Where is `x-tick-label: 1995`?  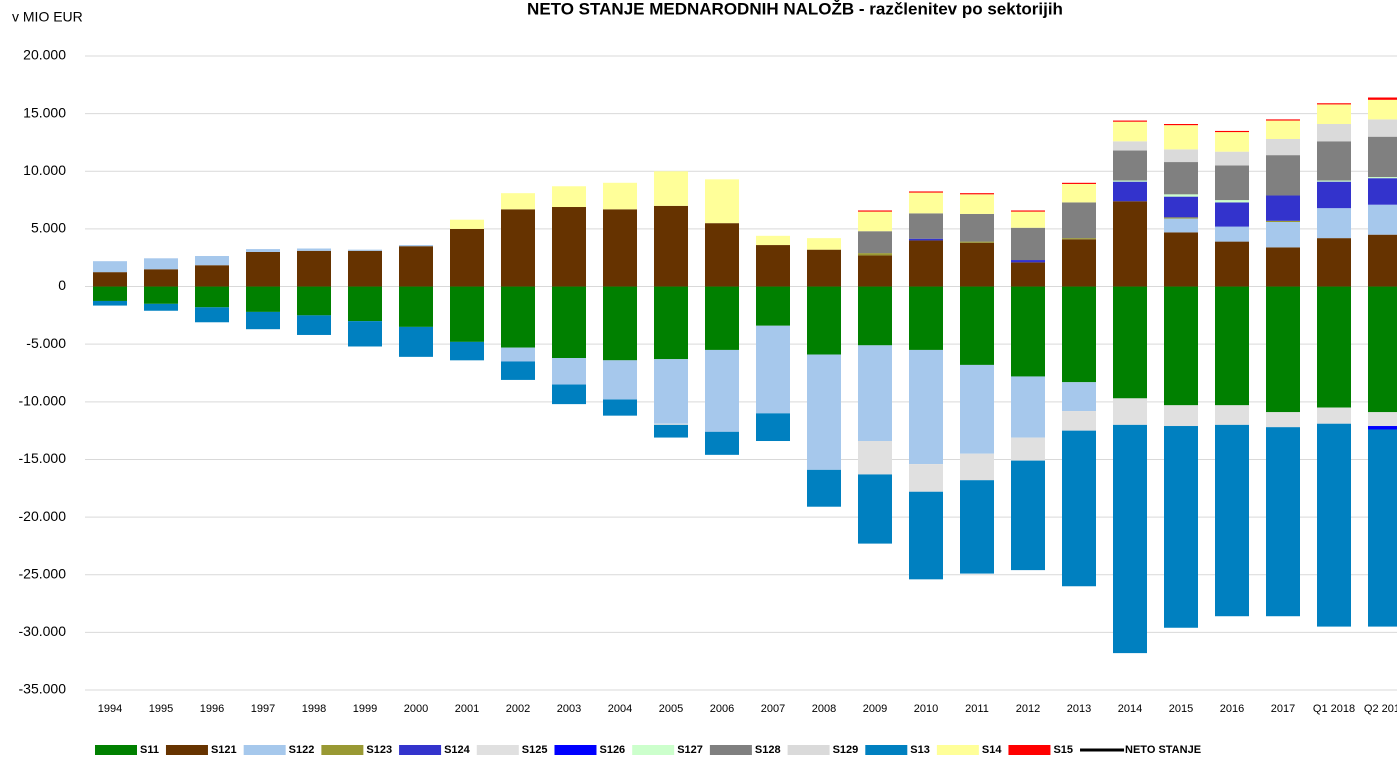 x-tick-label: 1995 is located at coordinates (161, 709).